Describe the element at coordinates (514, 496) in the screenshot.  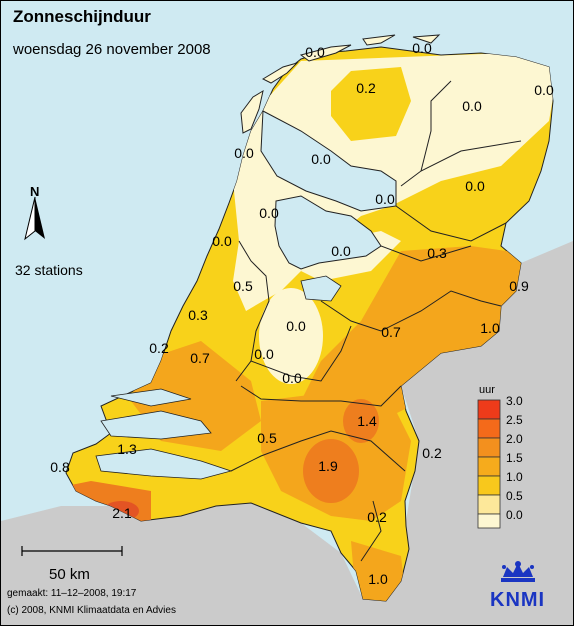
I see `legend-tick: 0.5` at that location.